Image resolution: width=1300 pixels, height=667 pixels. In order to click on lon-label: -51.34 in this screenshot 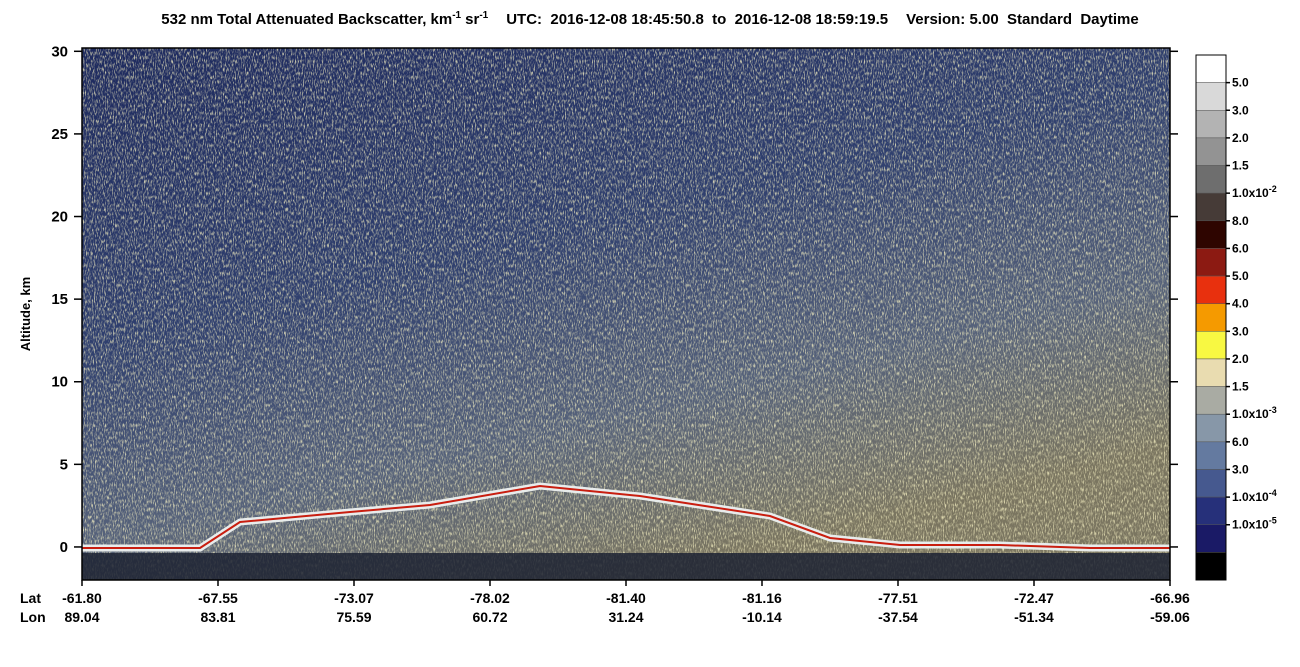, I will do `click(1034, 617)`.